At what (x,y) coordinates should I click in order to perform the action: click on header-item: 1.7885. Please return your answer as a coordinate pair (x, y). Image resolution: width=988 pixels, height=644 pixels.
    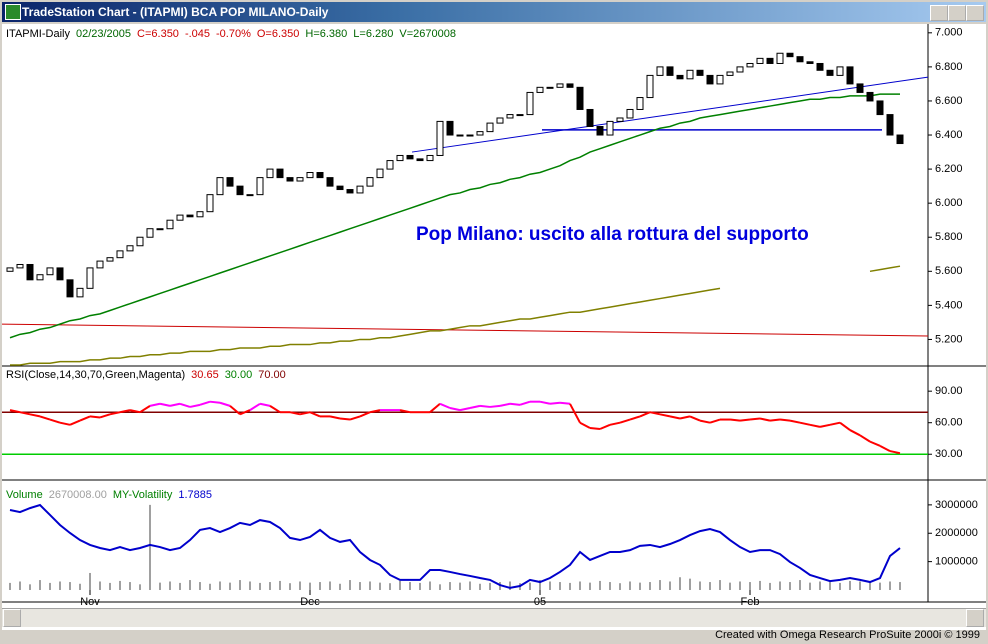
    Looking at the image, I should click on (195, 495).